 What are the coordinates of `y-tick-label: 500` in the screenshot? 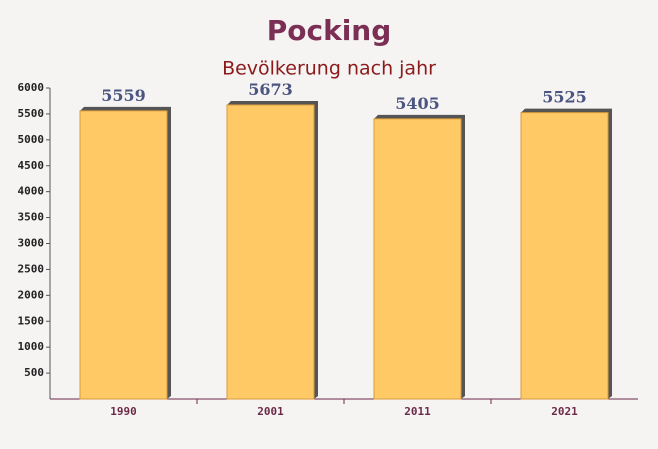 It's located at (34, 372).